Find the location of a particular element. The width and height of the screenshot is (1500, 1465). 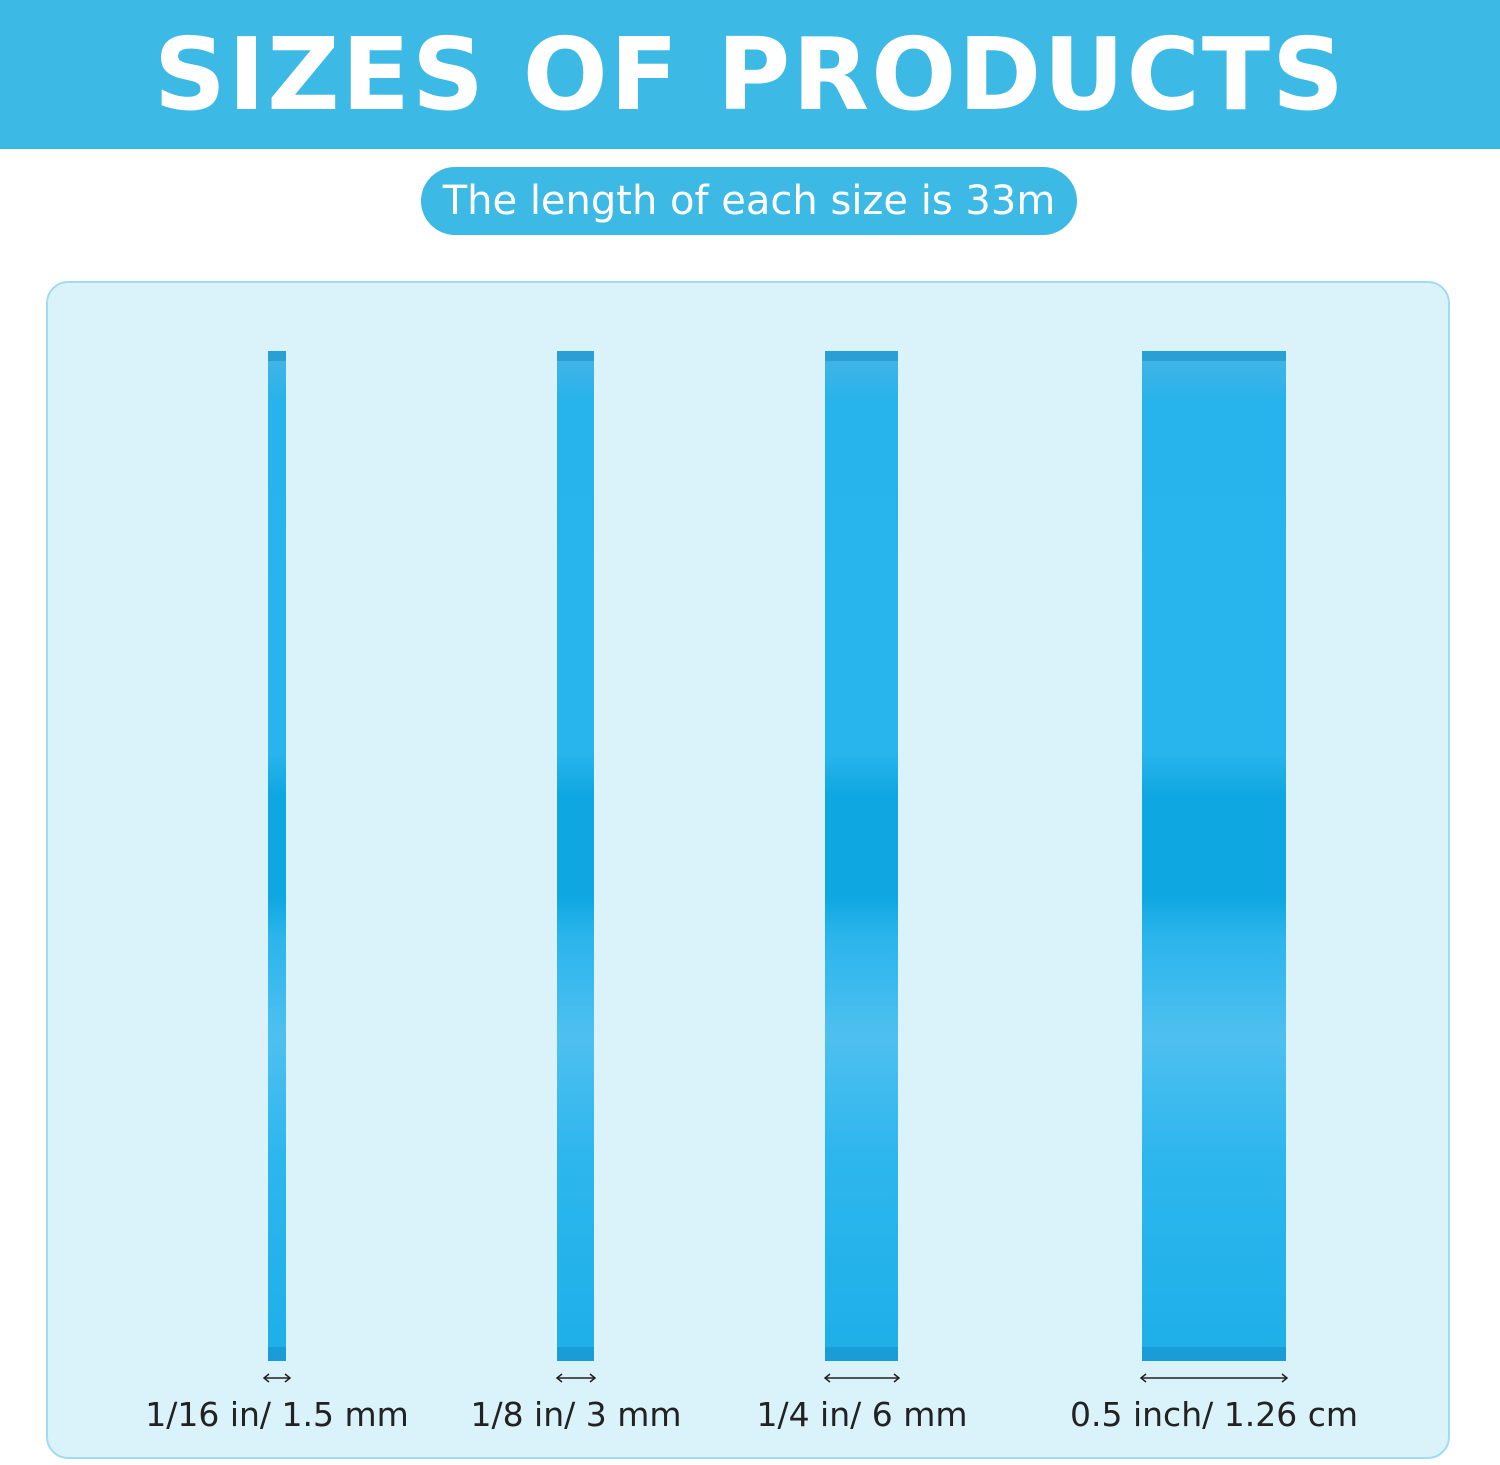

length-badge: The length of each size is 33m is located at coordinates (749, 201).